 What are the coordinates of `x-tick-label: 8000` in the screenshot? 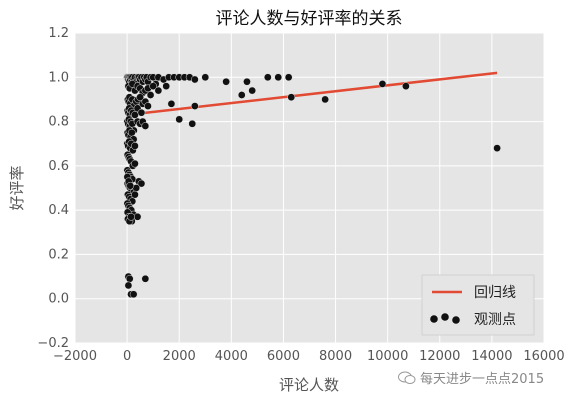 It's located at (335, 356).